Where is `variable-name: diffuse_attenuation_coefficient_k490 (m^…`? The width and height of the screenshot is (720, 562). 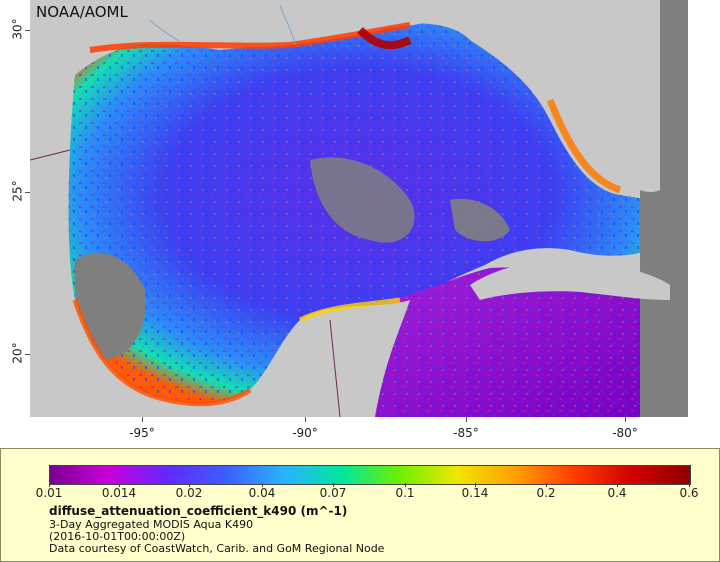
variable-name: diffuse_attenuation_coefficient_k490 (m^… is located at coordinates (198, 511).